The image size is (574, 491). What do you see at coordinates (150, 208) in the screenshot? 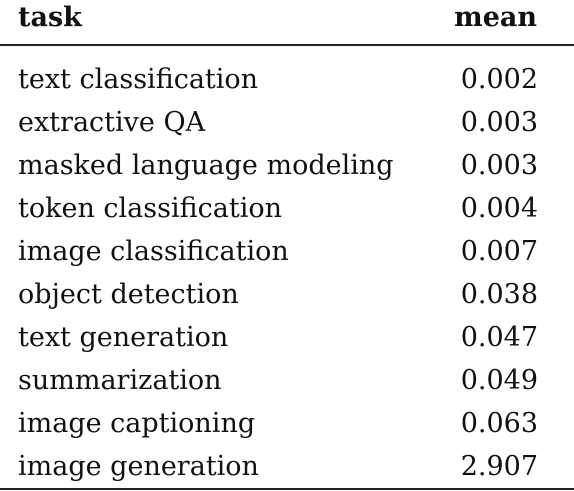
I see `task-cell: token classification` at bounding box center [150, 208].